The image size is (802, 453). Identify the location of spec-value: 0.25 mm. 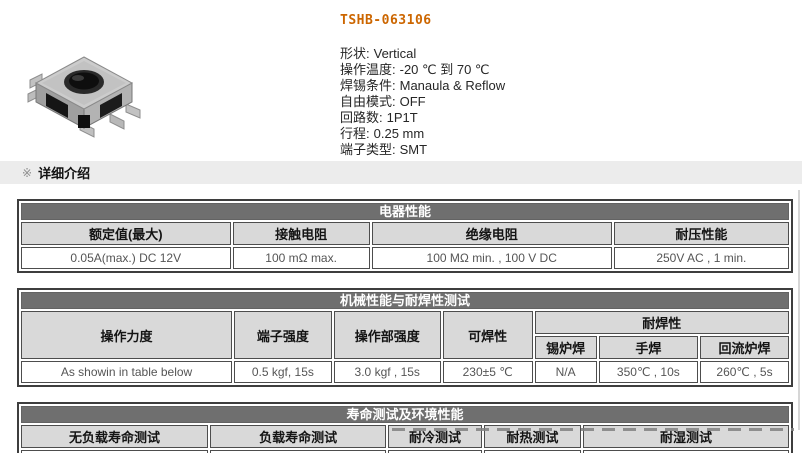
(399, 133).